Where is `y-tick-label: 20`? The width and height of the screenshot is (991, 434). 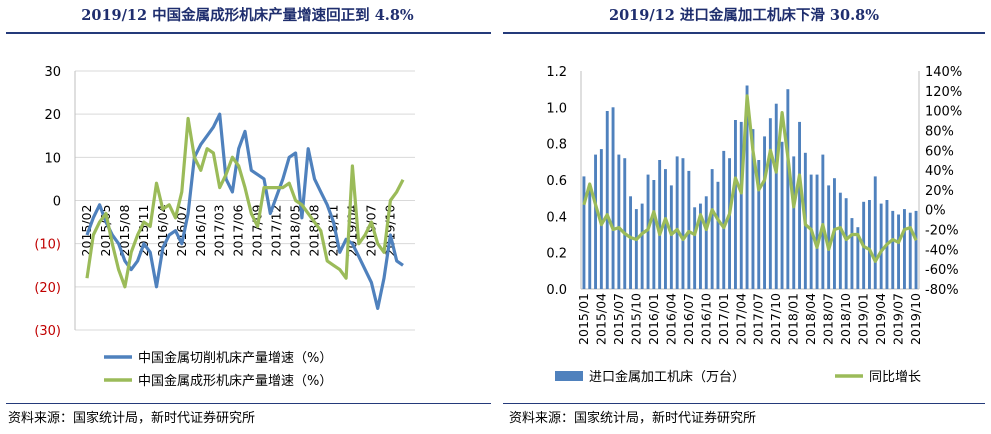 y-tick-label: 20 is located at coordinates (52, 115).